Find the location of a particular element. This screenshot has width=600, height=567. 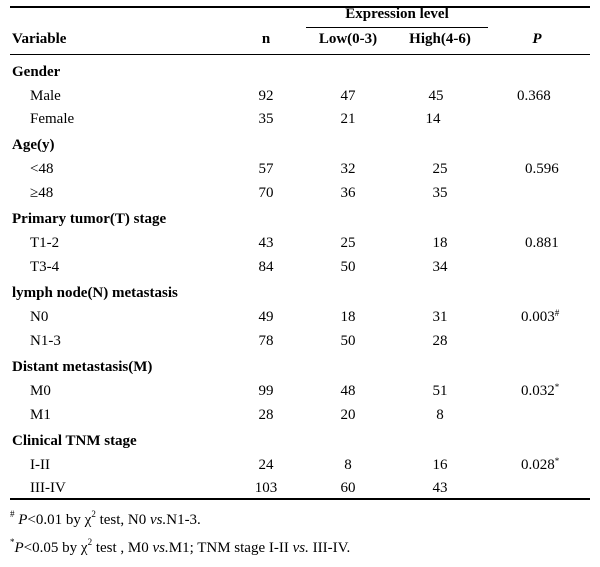

group-title-distant-metastasis: Distant metastasis(M) is located at coordinates (82, 367).